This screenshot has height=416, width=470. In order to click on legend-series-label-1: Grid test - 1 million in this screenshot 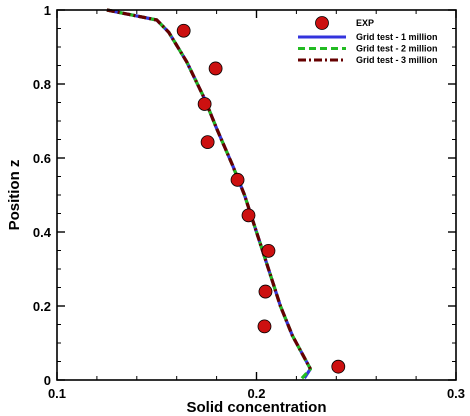, I will do `click(397, 37)`.